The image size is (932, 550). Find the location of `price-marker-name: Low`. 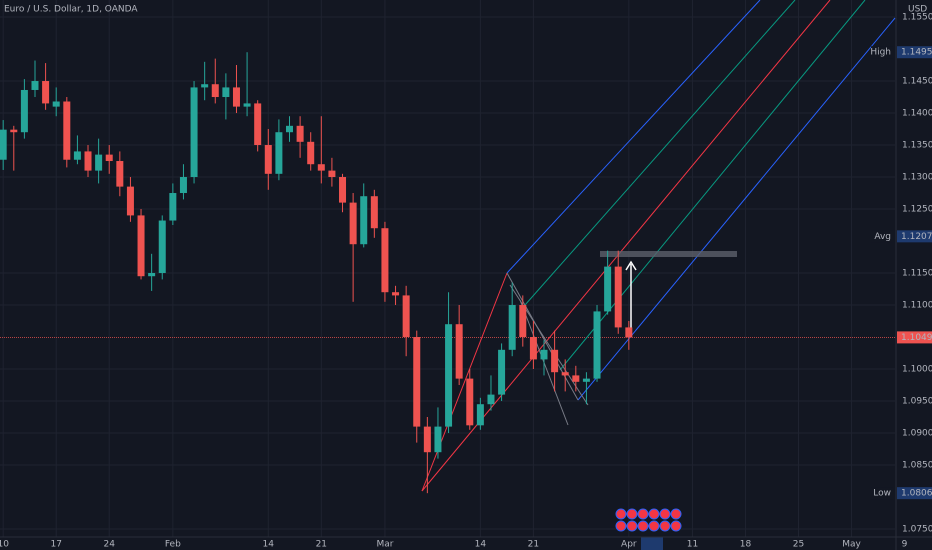

price-marker-name: Low is located at coordinates (882, 494).